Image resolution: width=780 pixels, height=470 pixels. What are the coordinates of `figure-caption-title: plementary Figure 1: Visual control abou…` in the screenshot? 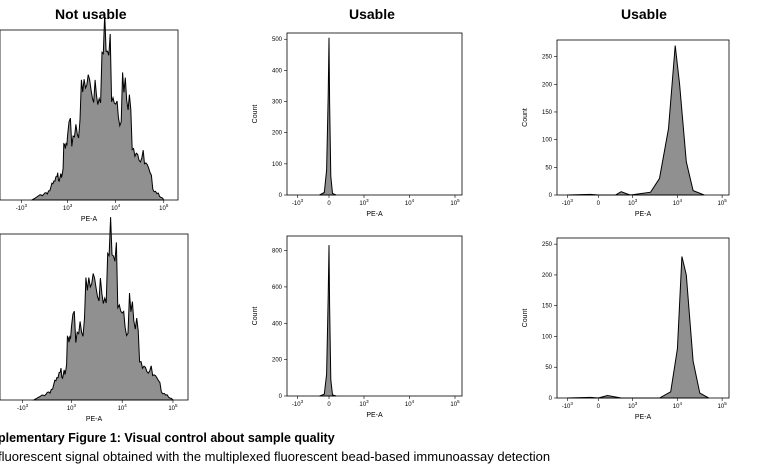 It's located at (167, 438).